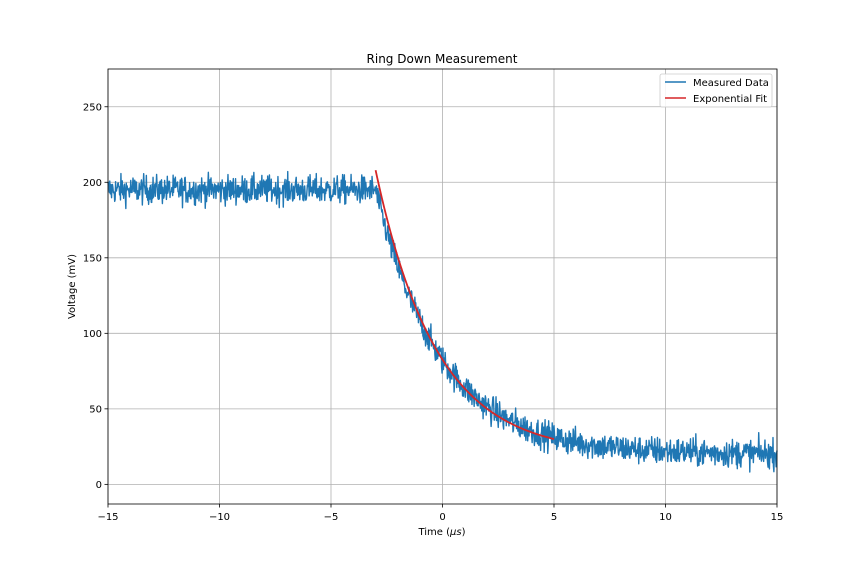 This screenshot has height=576, width=864. I want to click on chart-title: Ring Down Measurement, so click(442, 59).